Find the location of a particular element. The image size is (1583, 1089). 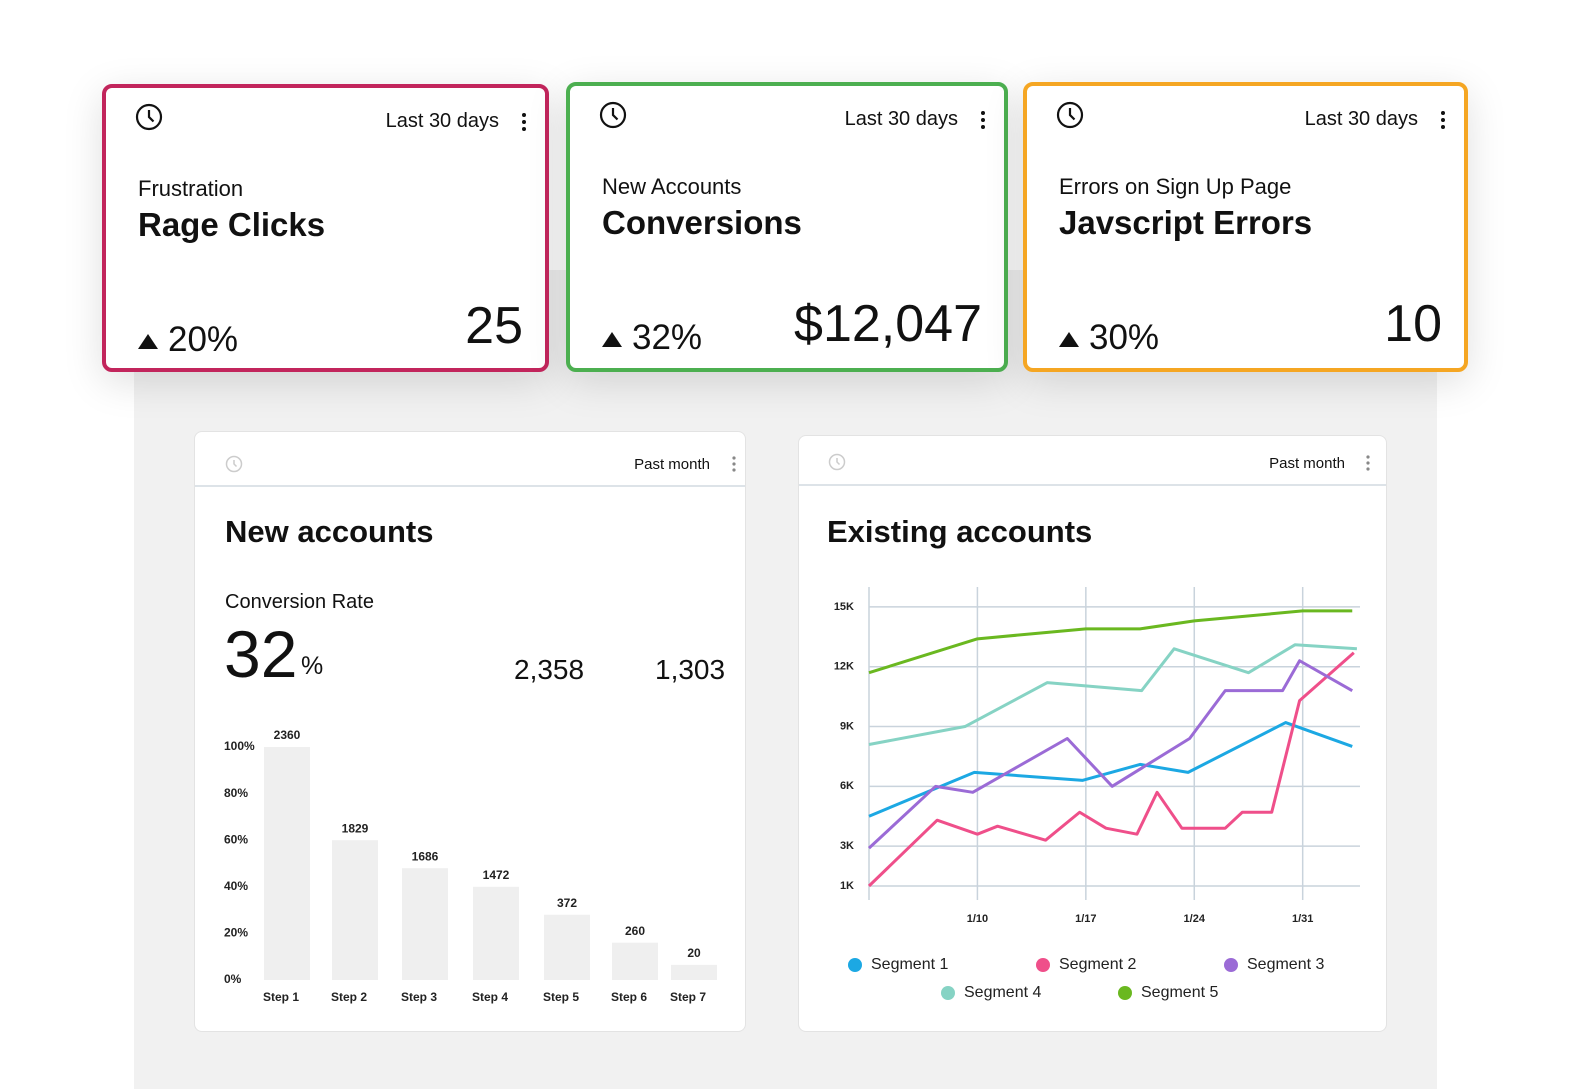

card-title: Rage Clicks is located at coordinates (232, 224).